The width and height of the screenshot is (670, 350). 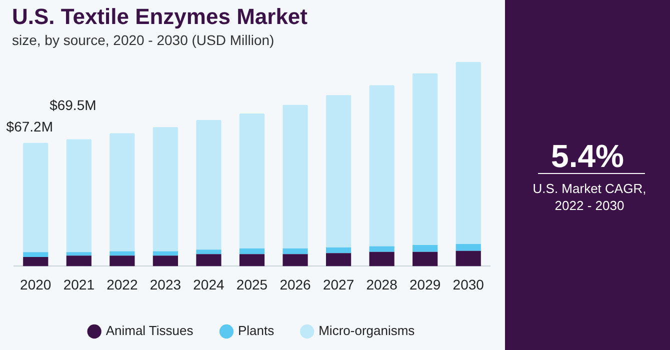 I want to click on x-tick-label: 2025, so click(x=252, y=284).